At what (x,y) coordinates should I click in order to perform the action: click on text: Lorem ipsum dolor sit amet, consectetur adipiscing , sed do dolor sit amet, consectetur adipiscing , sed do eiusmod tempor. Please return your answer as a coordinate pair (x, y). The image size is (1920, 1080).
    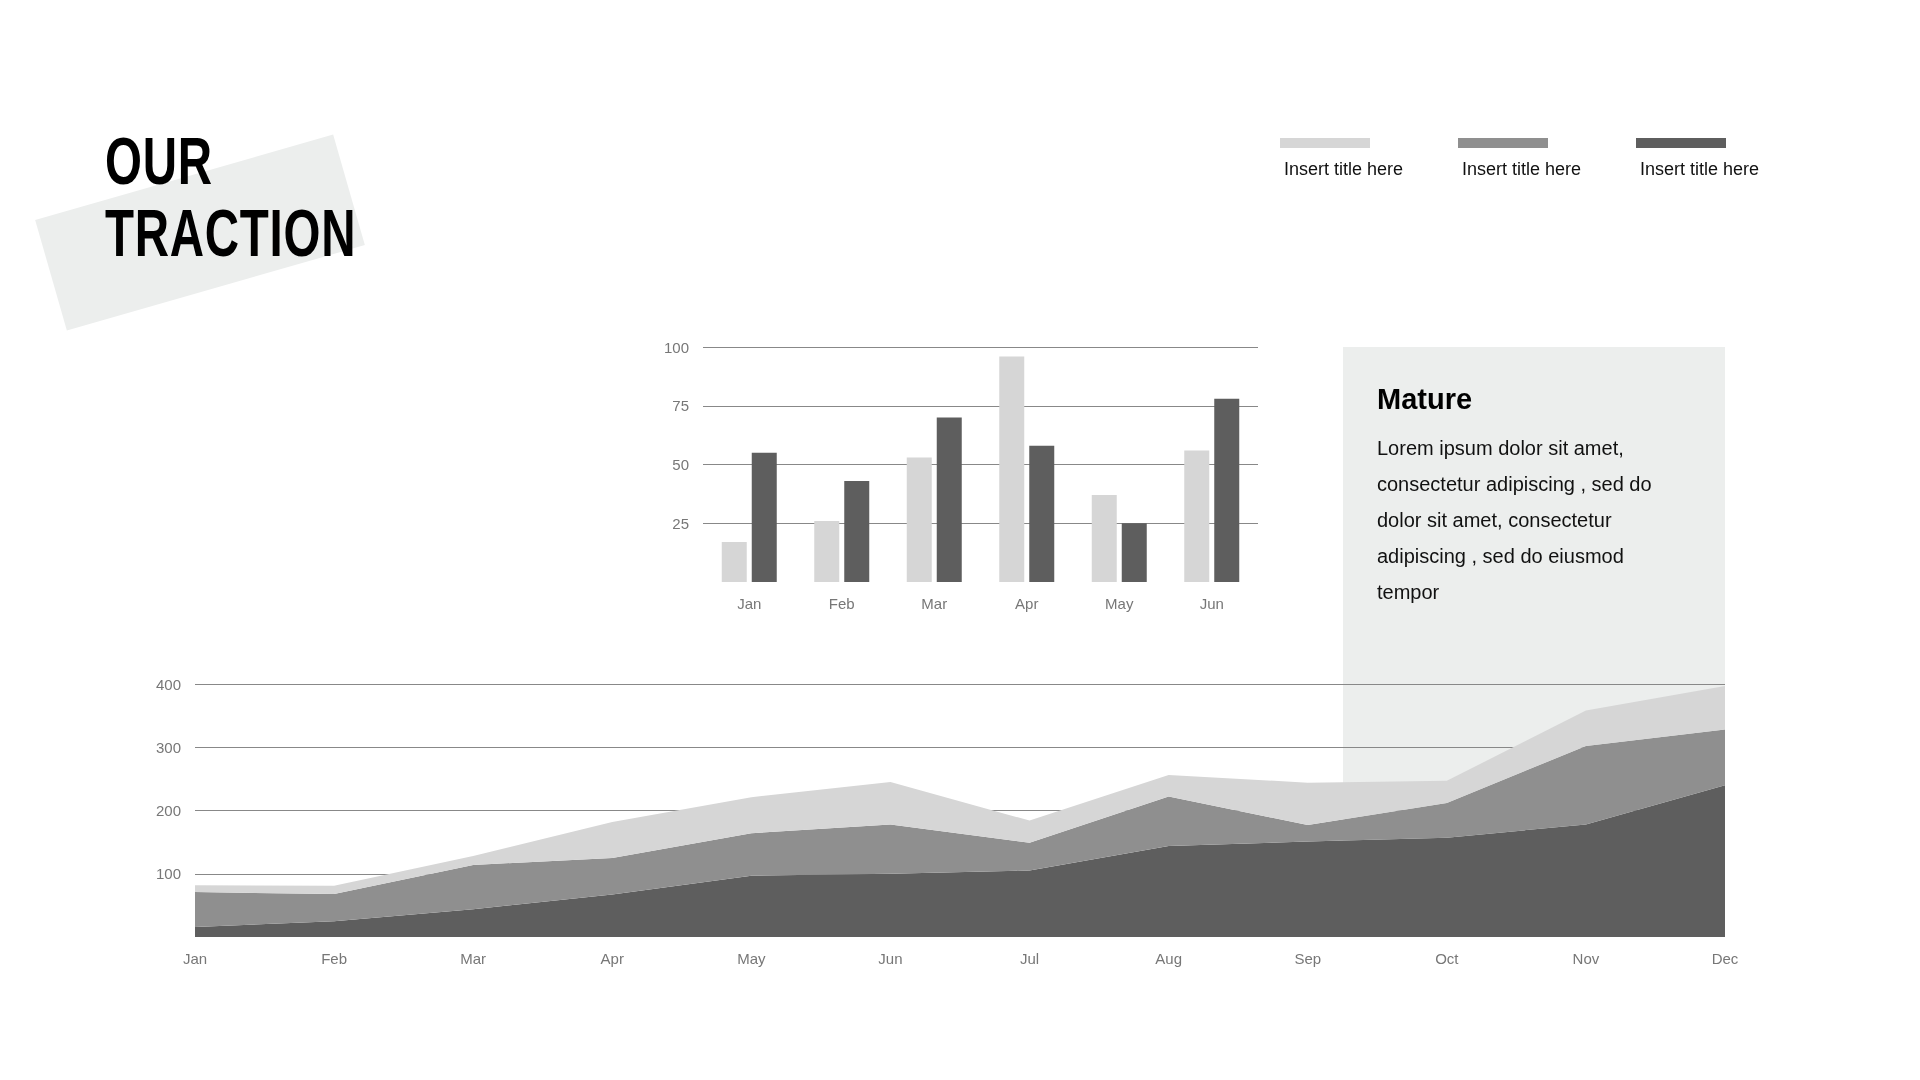
    Looking at the image, I should click on (1515, 520).